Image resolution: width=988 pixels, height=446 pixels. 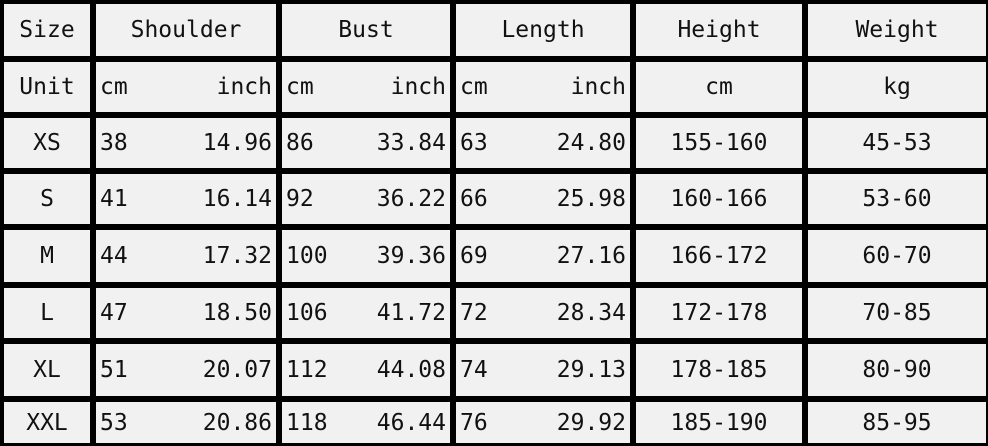 I want to click on unit-shoulder-inch: inch, so click(x=244, y=87).